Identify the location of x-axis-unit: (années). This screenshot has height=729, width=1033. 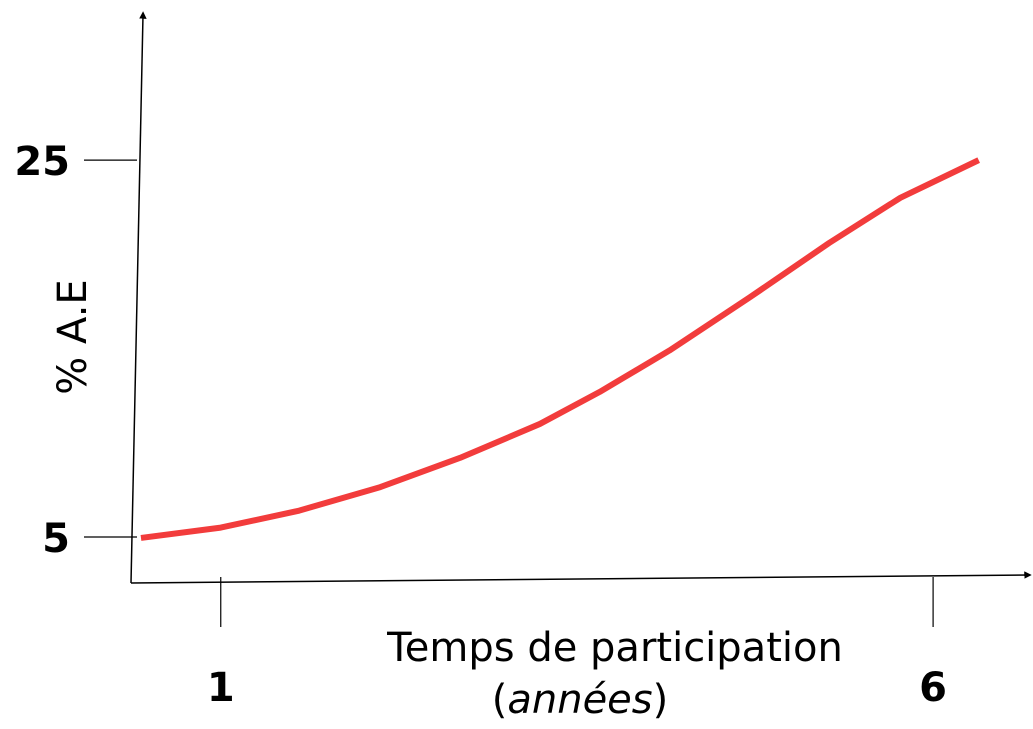
(580, 700).